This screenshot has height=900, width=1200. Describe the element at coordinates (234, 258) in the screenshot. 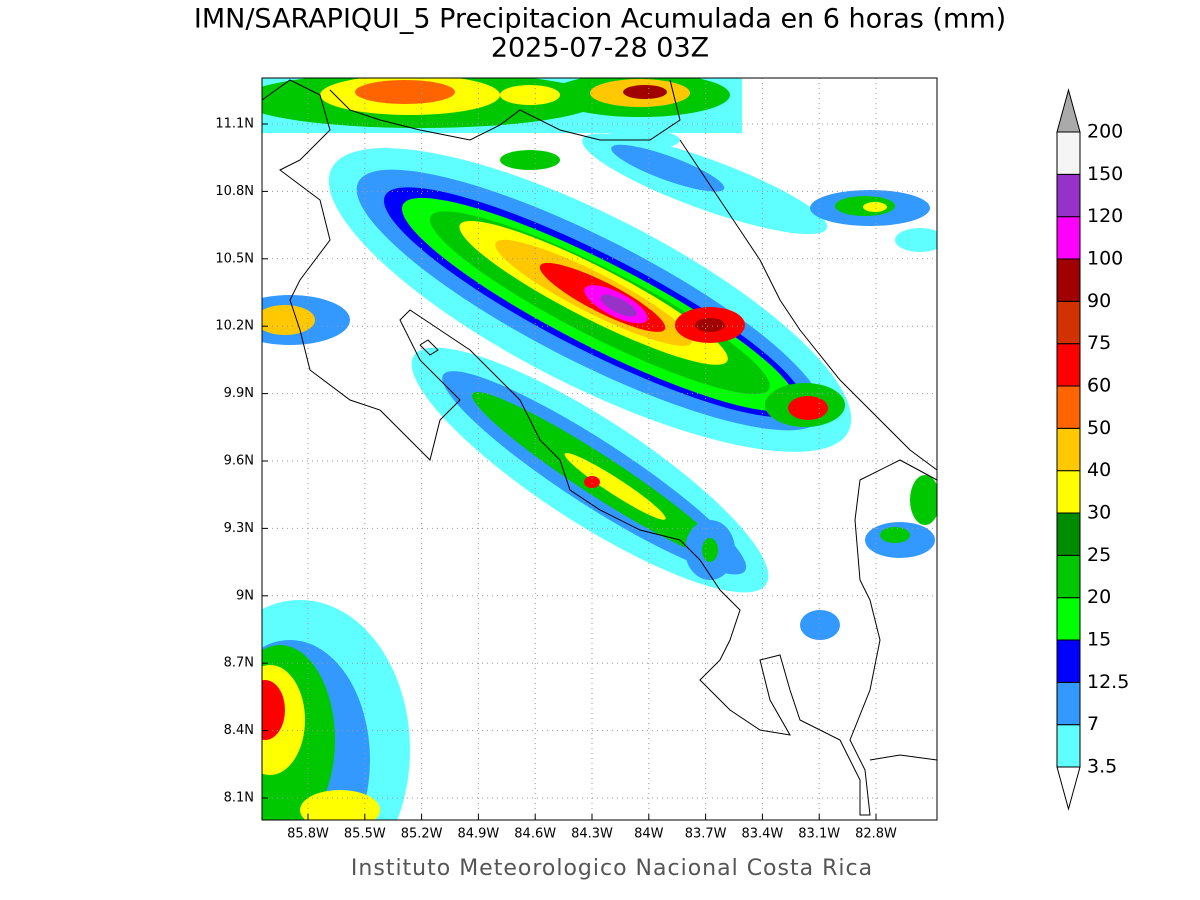

I see `y-tick-label: 10.5N` at that location.